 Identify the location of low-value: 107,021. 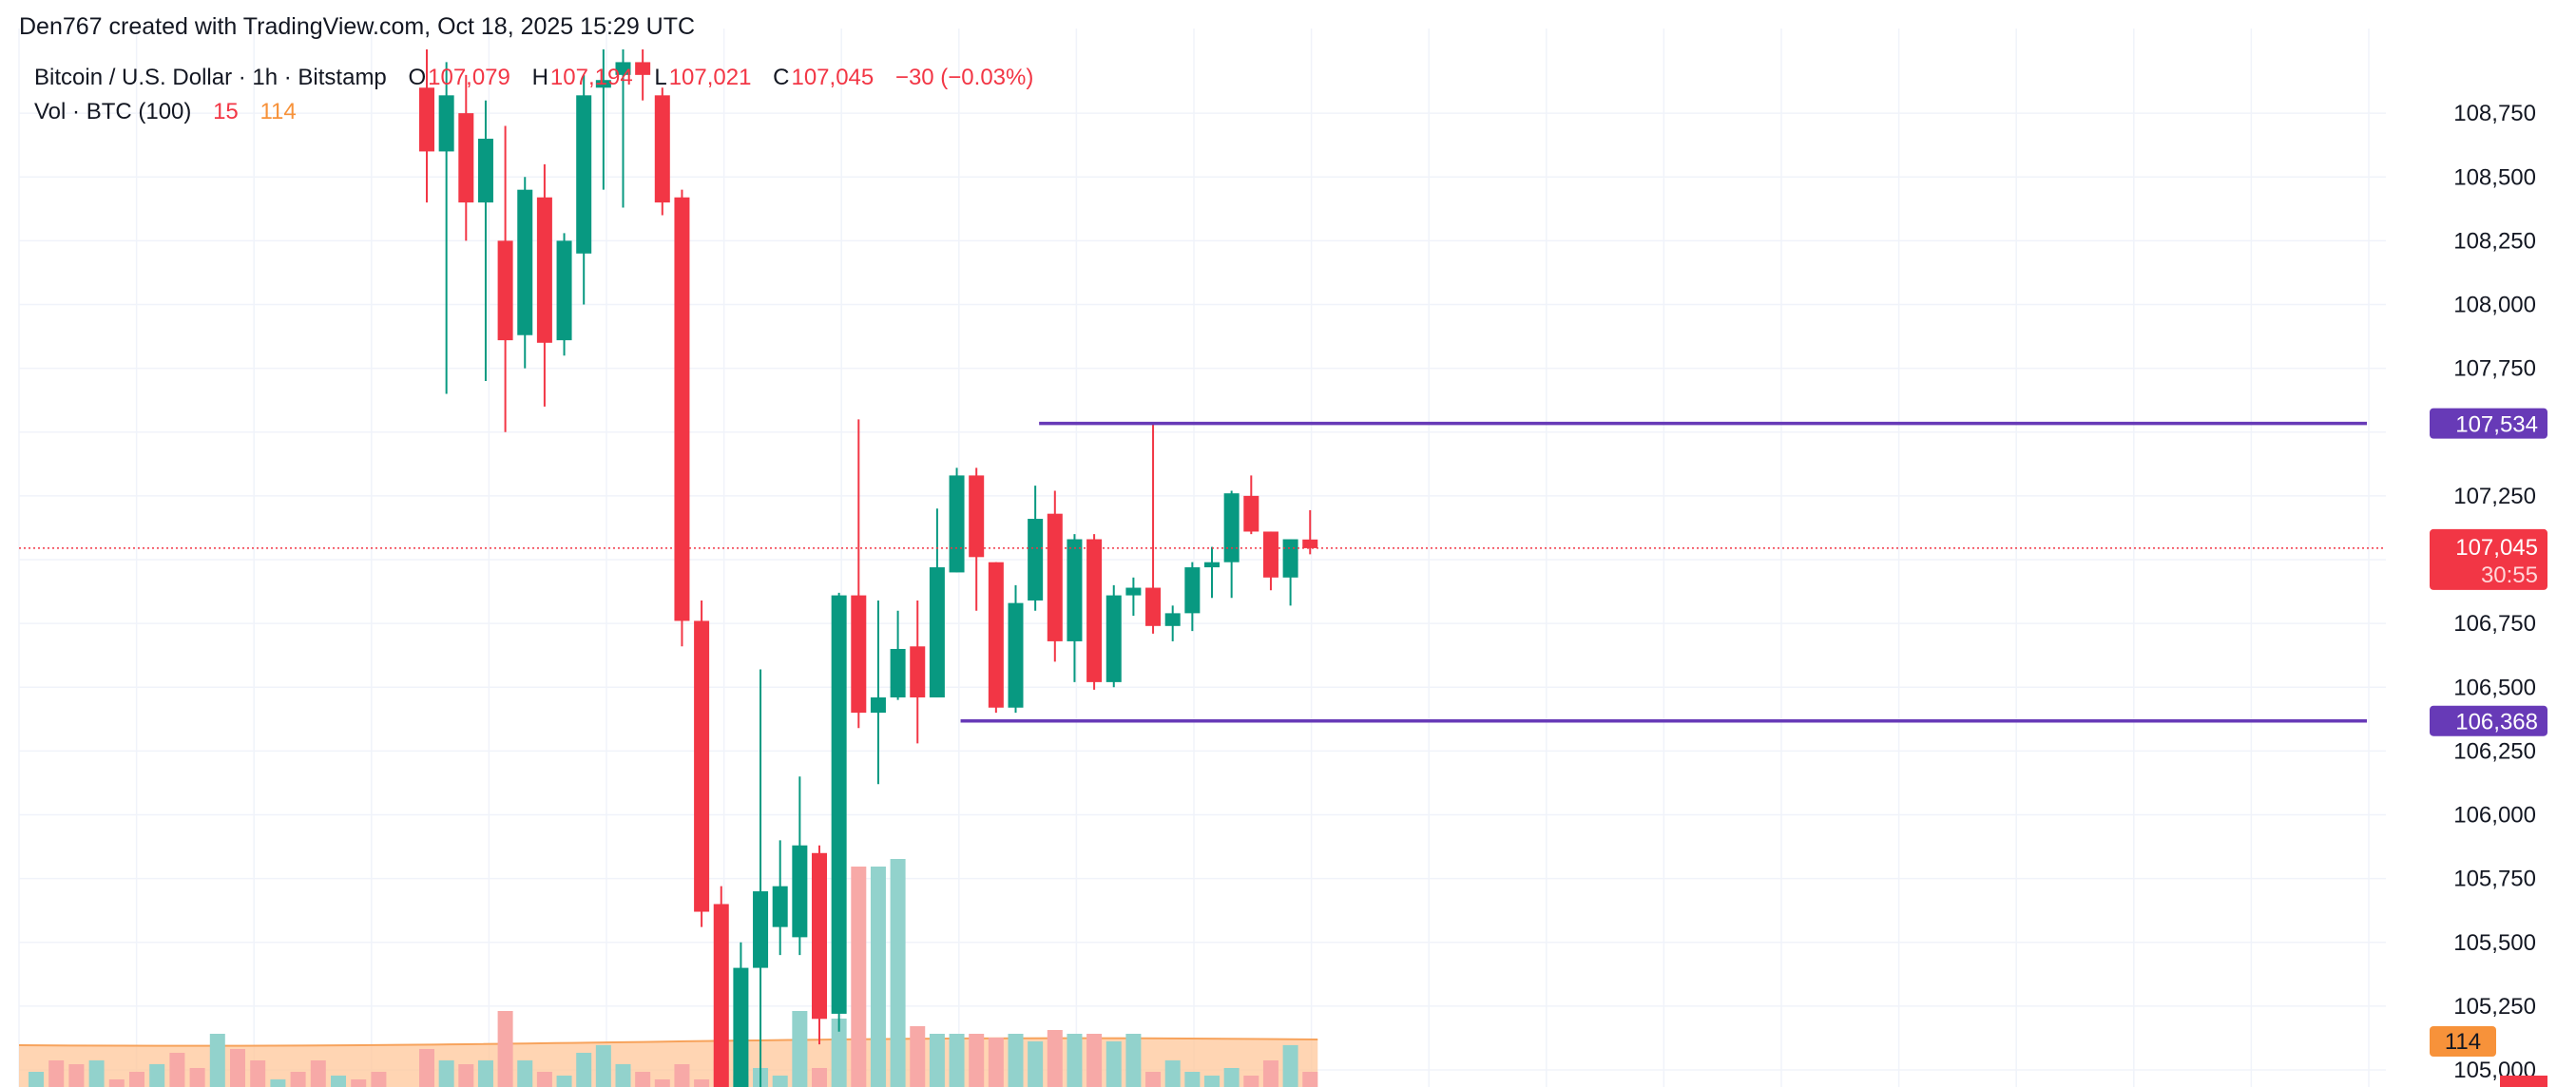
(710, 77).